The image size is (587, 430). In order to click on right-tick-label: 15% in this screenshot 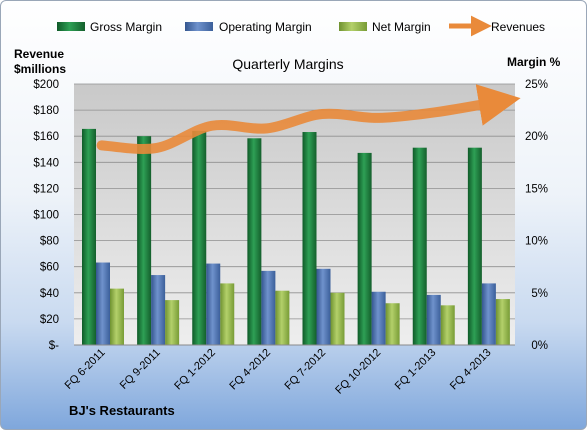, I will do `click(536, 189)`.